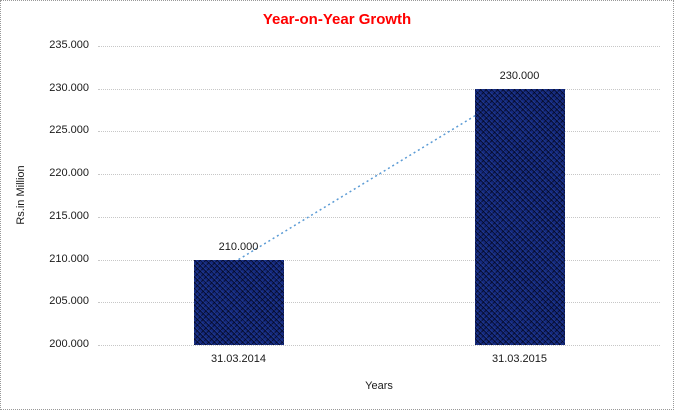 This screenshot has width=674, height=410. I want to click on y-tick-label: 220.000, so click(69, 173).